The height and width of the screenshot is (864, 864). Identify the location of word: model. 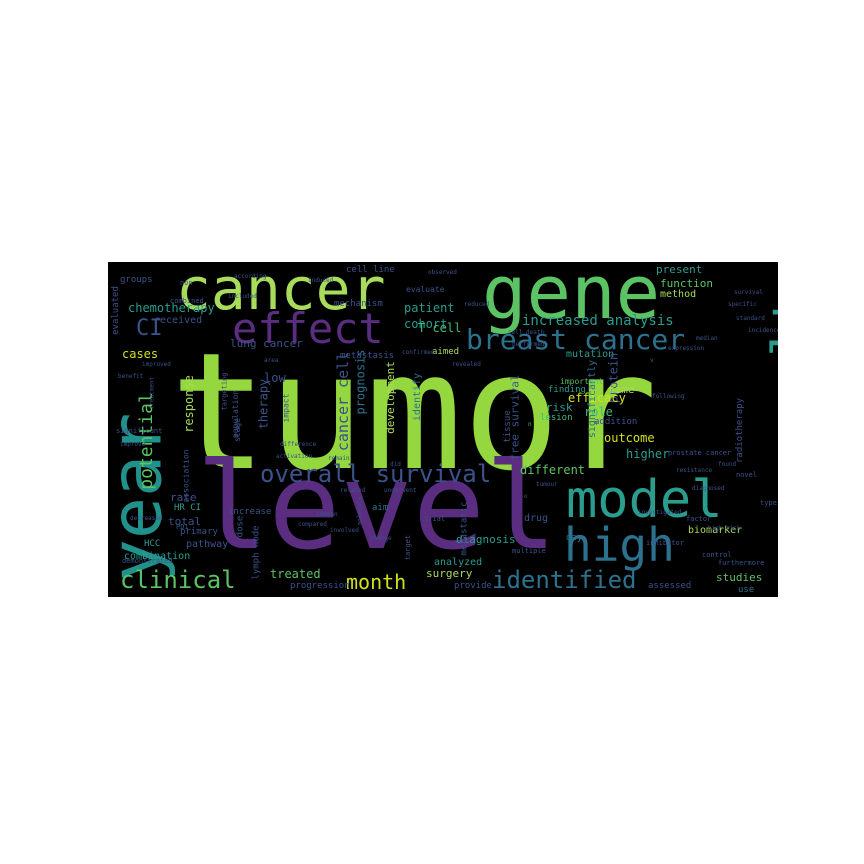
(644, 500).